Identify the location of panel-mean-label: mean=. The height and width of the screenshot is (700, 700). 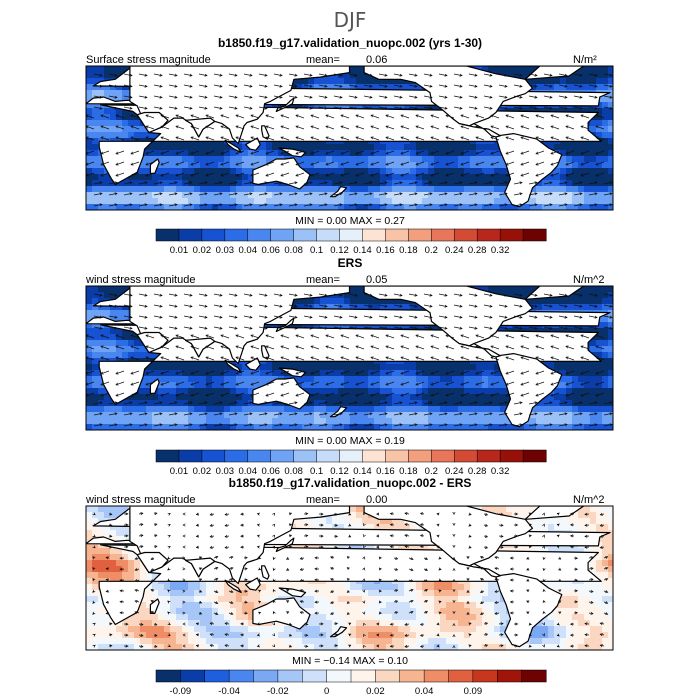
(323, 280).